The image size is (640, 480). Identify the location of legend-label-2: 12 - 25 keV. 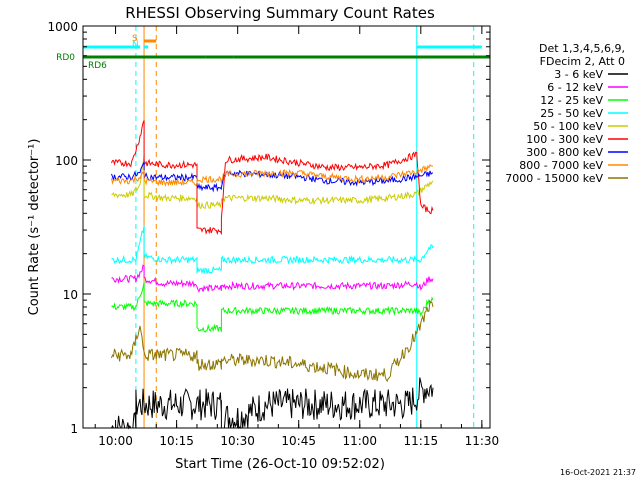
(571, 100).